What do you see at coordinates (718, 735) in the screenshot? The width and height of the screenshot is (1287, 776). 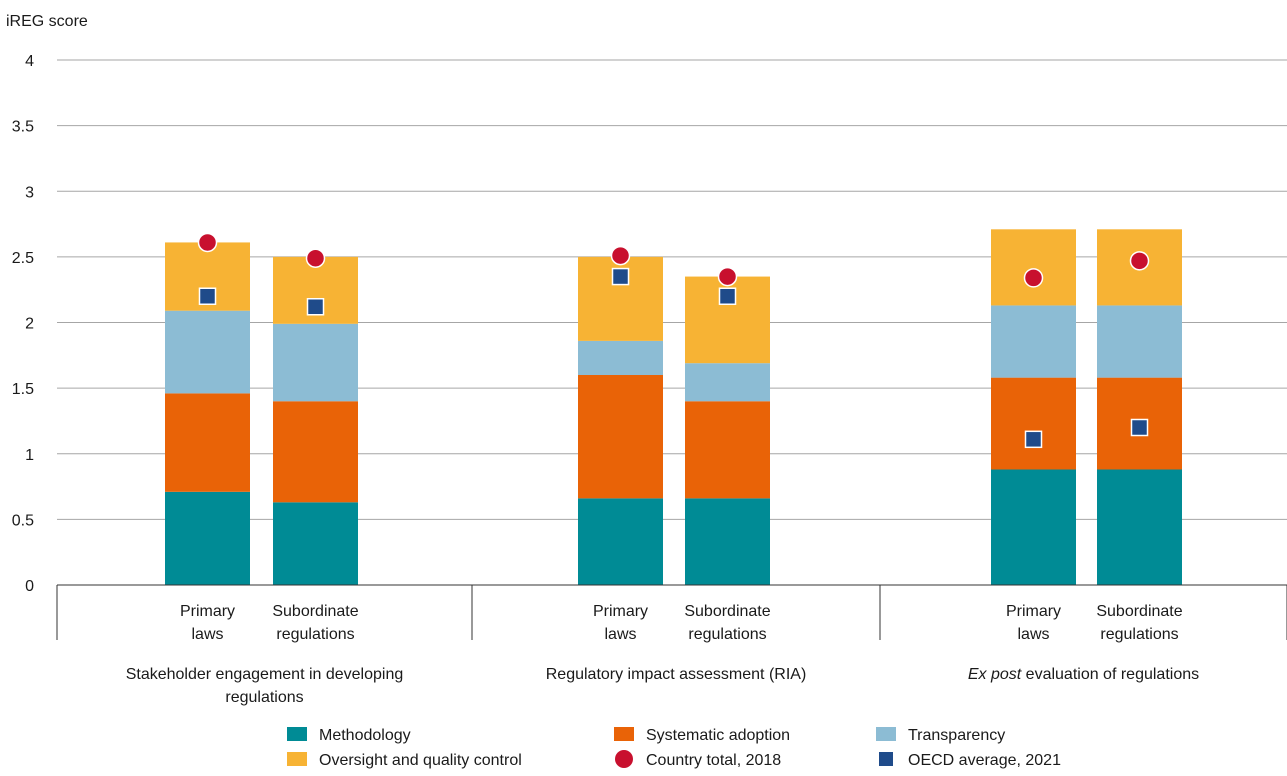 I see `legend-label: Systematic adoption` at bounding box center [718, 735].